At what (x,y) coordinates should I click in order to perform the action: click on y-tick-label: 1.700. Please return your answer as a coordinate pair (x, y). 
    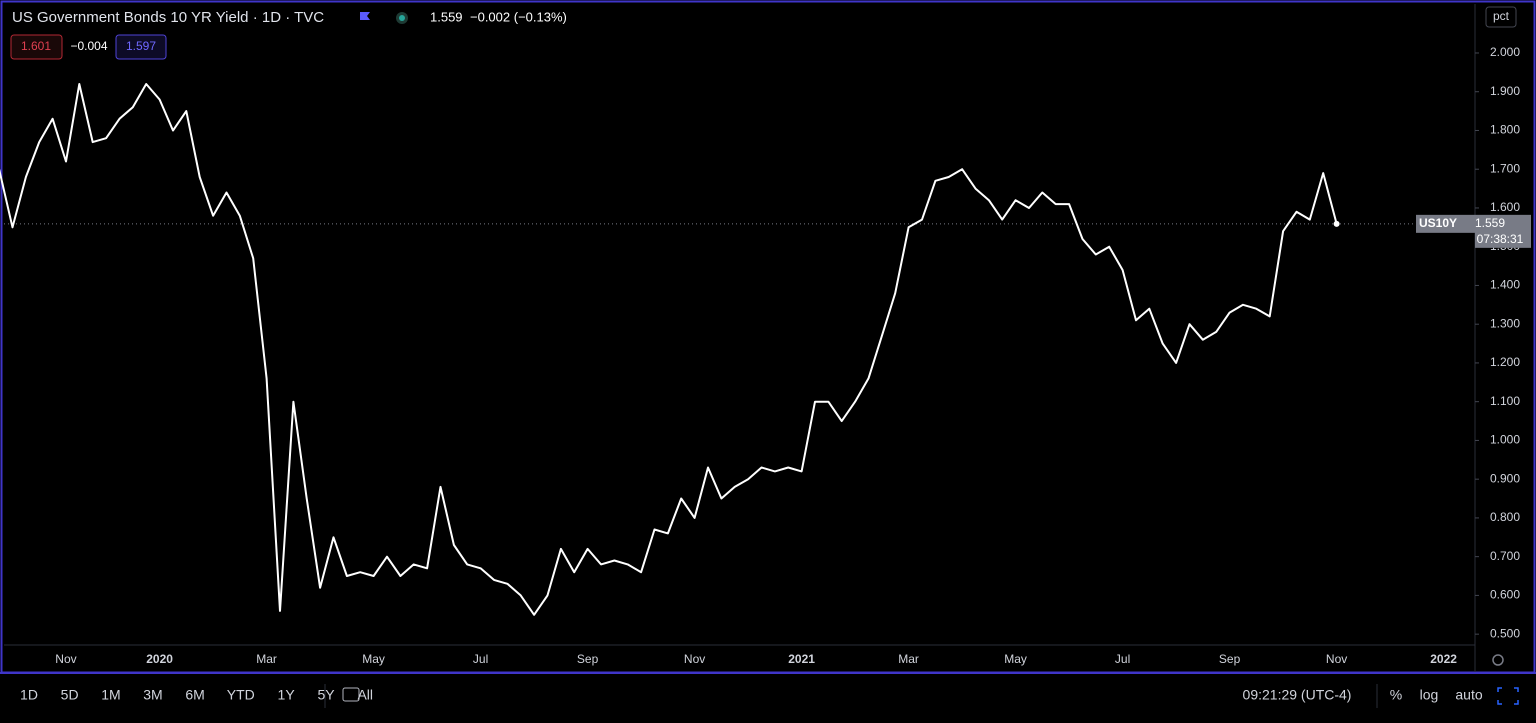
    Looking at the image, I should click on (1505, 168).